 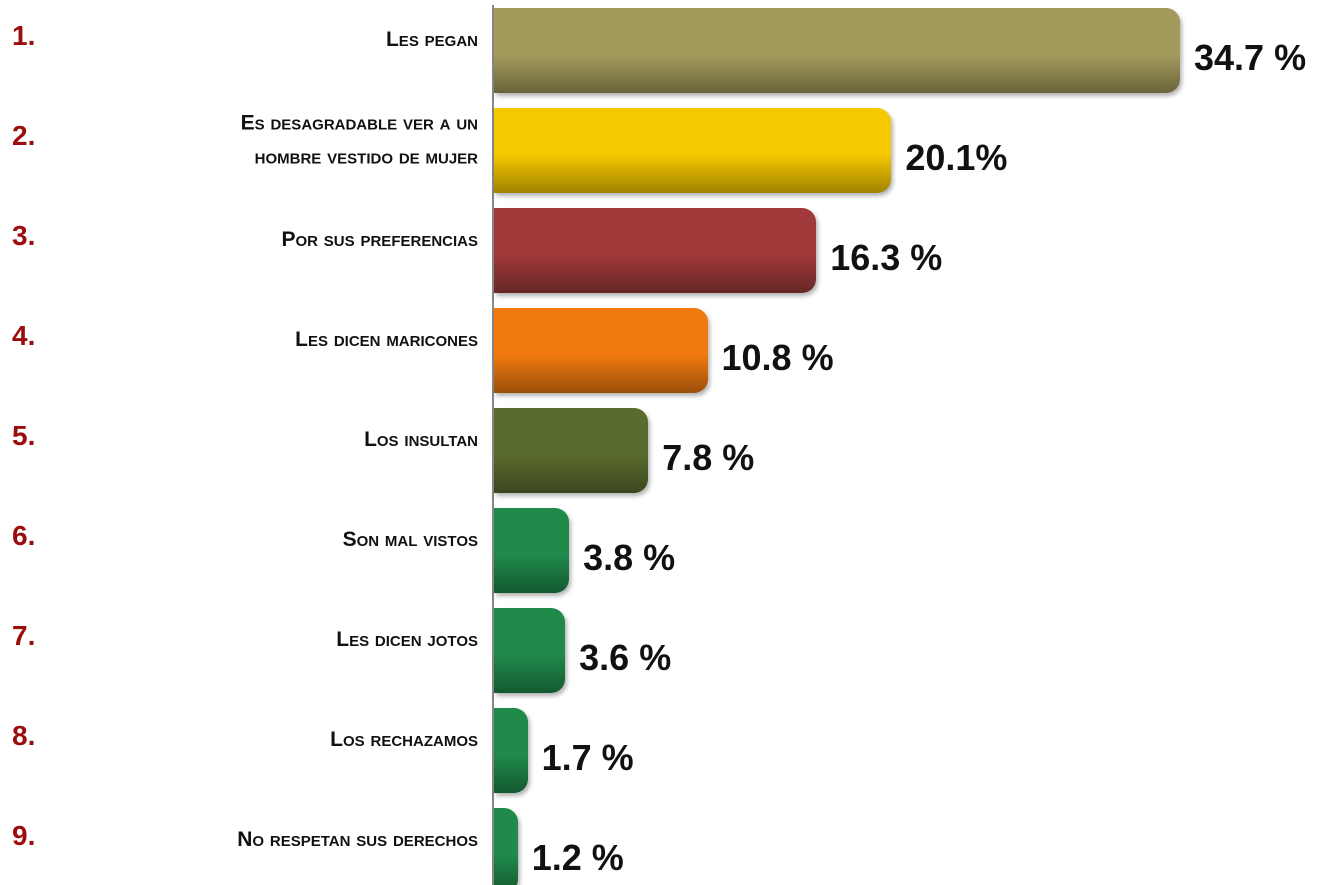 I want to click on rank-label: 4., so click(x=24, y=335).